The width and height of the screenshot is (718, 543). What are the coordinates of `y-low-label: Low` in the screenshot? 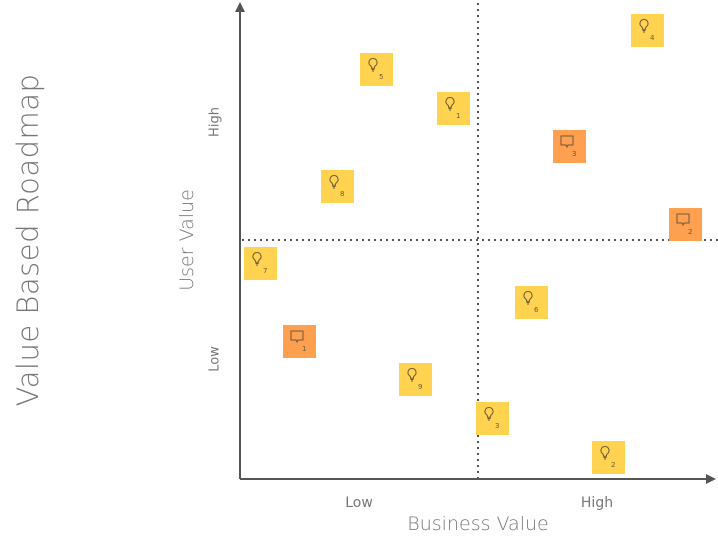 It's located at (215, 359).